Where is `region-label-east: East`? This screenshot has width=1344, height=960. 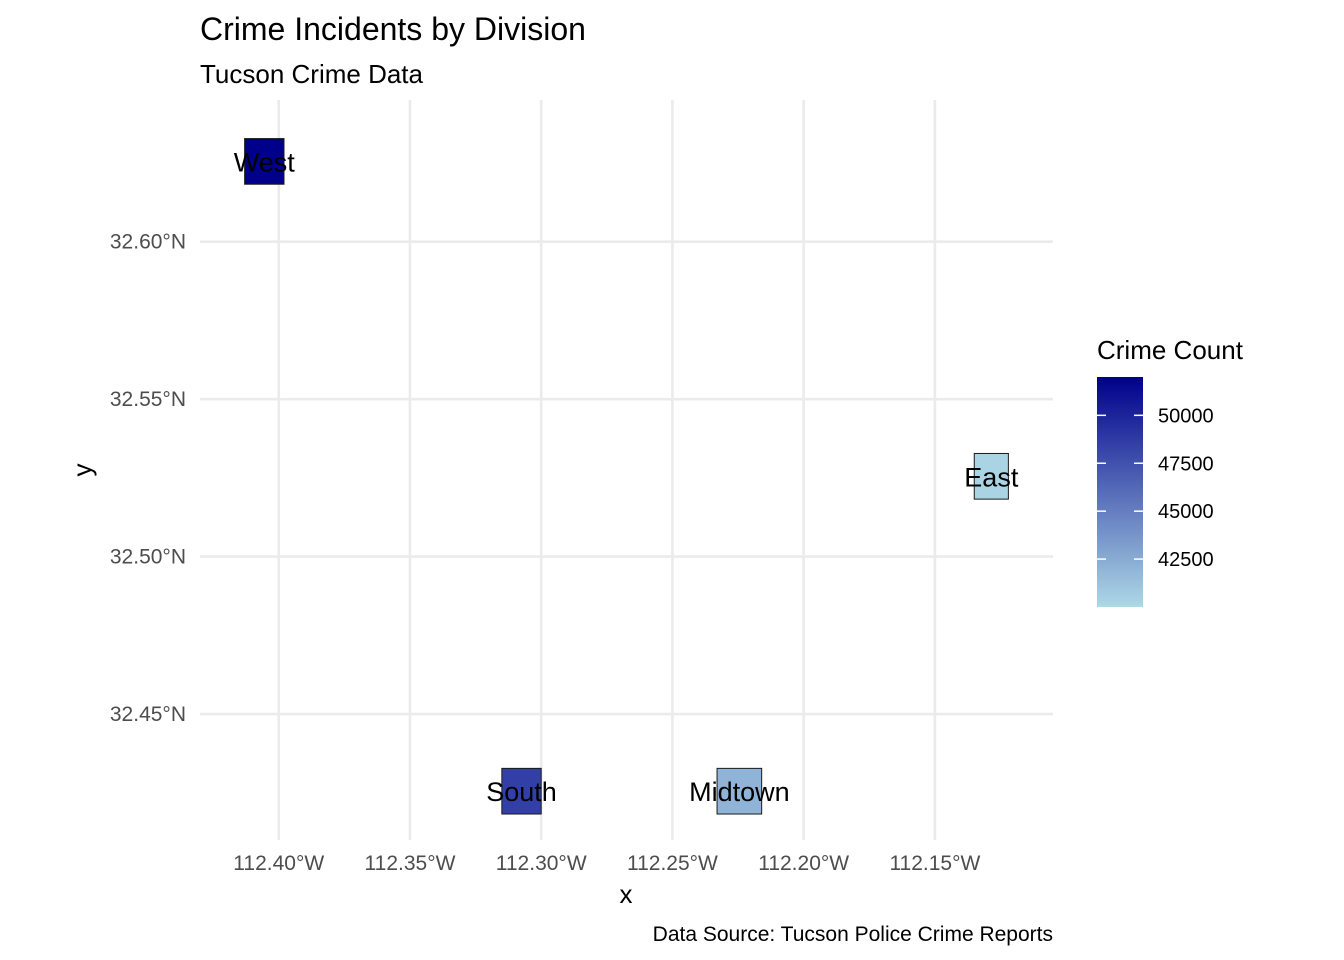 region-label-east: East is located at coordinates (991, 477).